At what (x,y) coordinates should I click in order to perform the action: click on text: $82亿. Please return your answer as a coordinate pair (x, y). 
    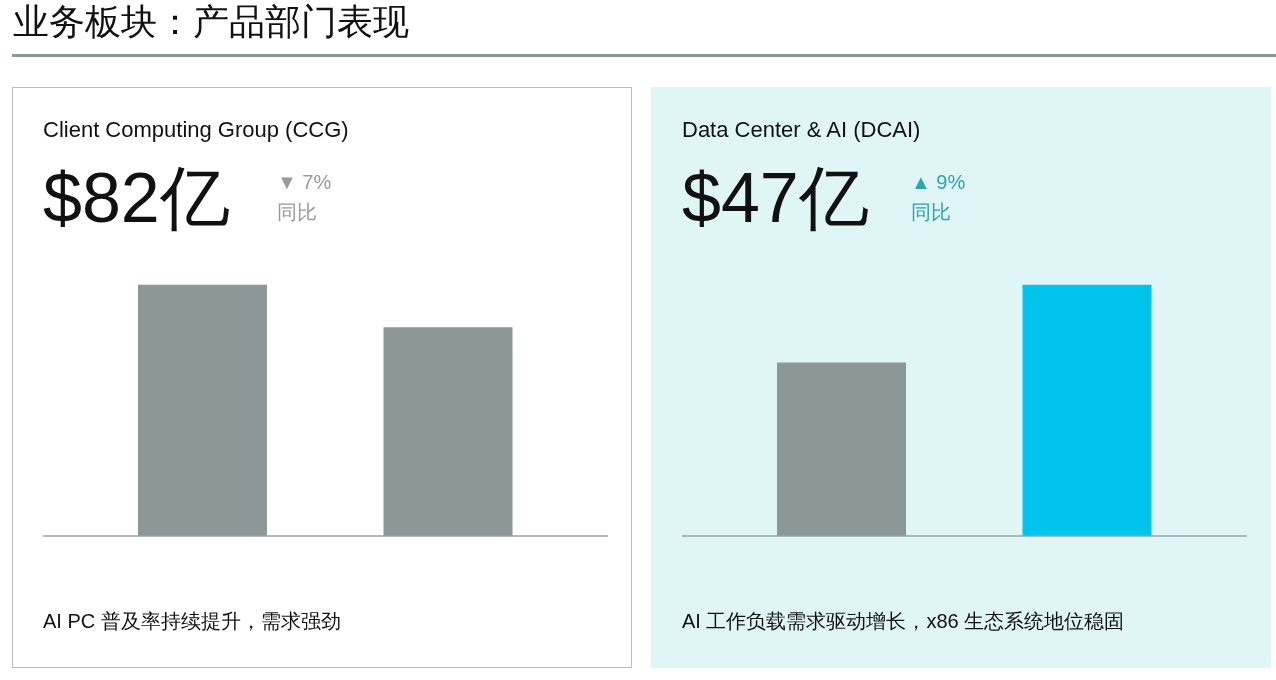
    Looking at the image, I should click on (136, 198).